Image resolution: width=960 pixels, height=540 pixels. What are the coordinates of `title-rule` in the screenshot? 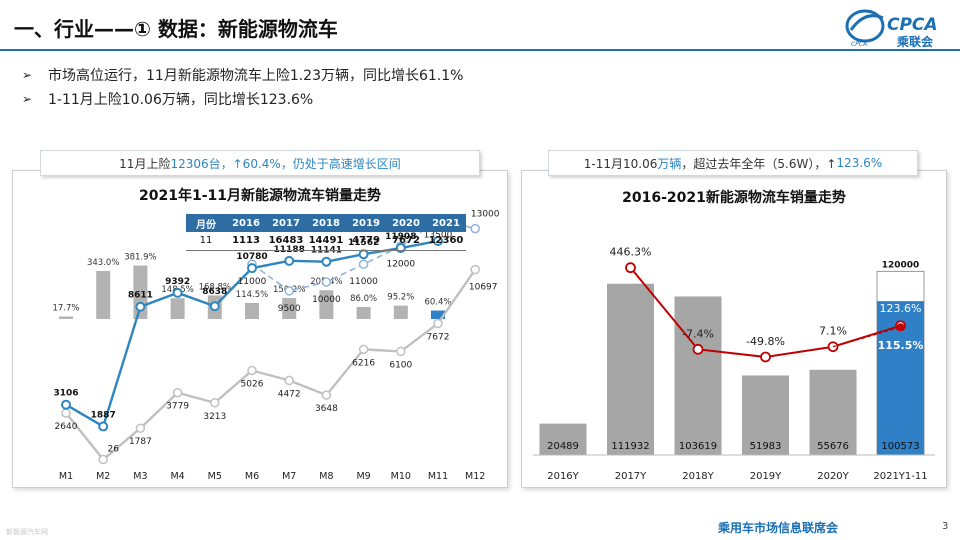 It's located at (480, 50).